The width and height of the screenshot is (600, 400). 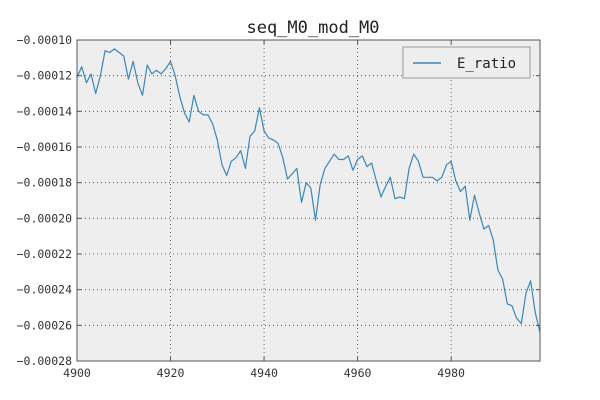 What do you see at coordinates (264, 373) in the screenshot?
I see `x-tick-label: 4940` at bounding box center [264, 373].